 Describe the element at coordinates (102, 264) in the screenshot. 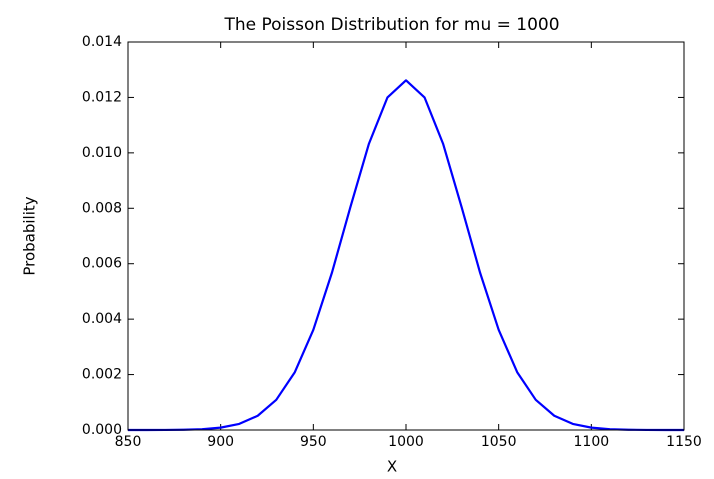

I see `y-tick-label: 0.006` at that location.